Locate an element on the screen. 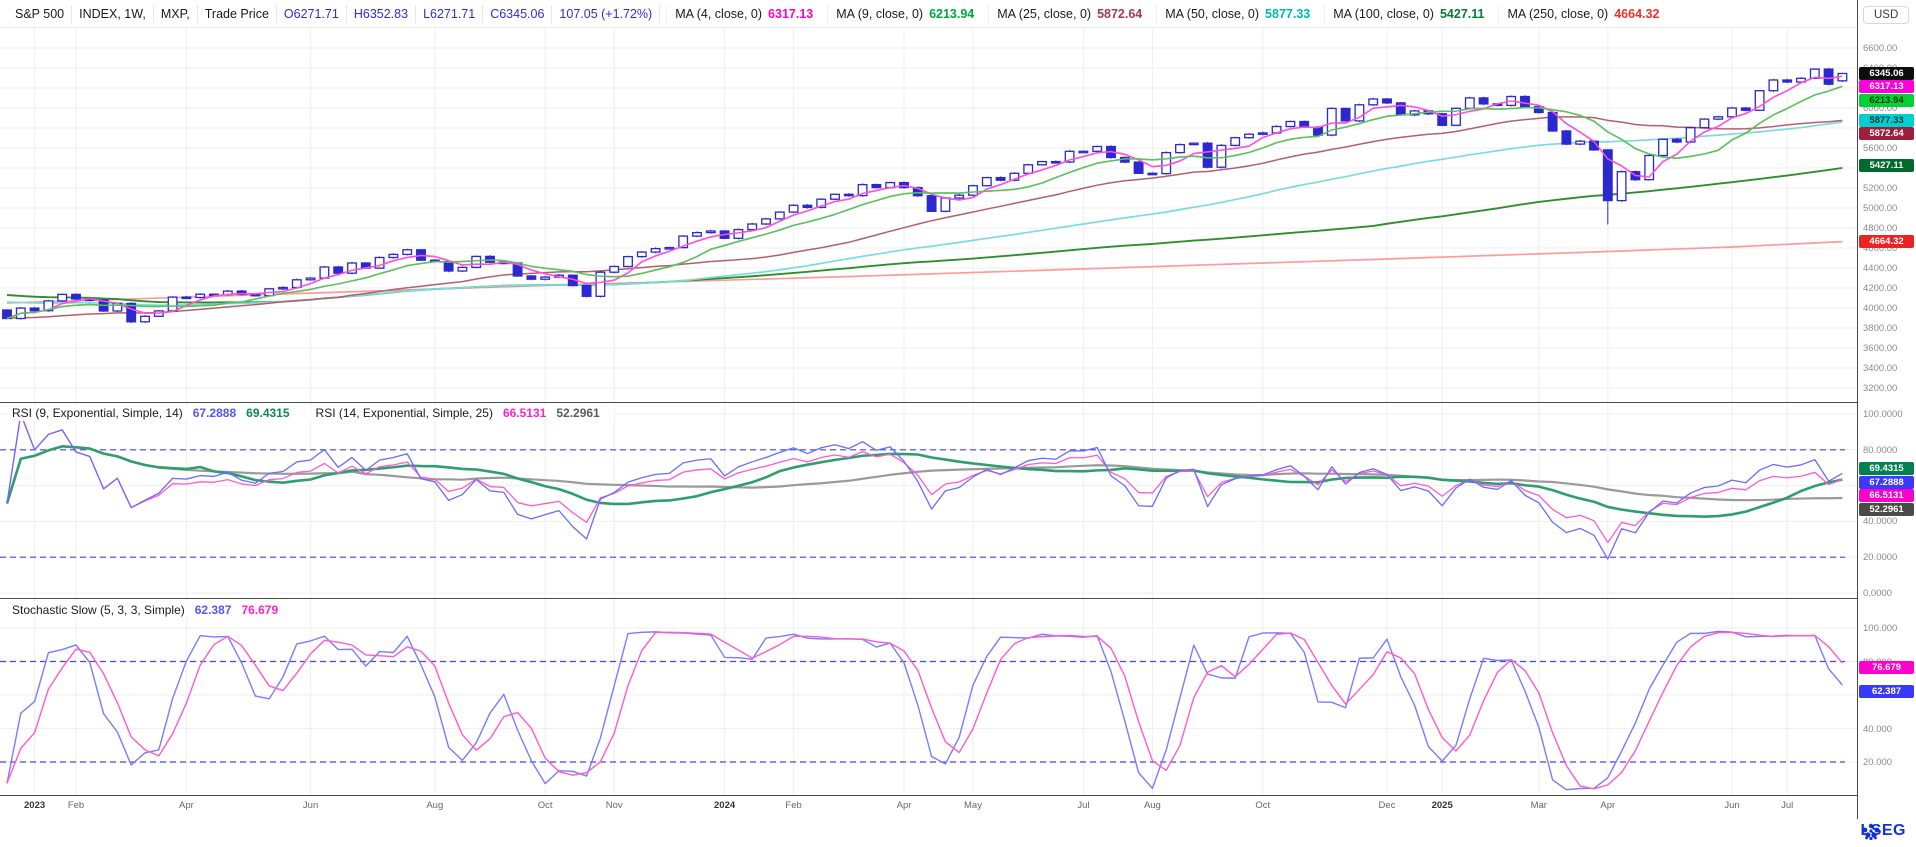 The image size is (1916, 847). price-badge: 69.4315 is located at coordinates (1886, 469).